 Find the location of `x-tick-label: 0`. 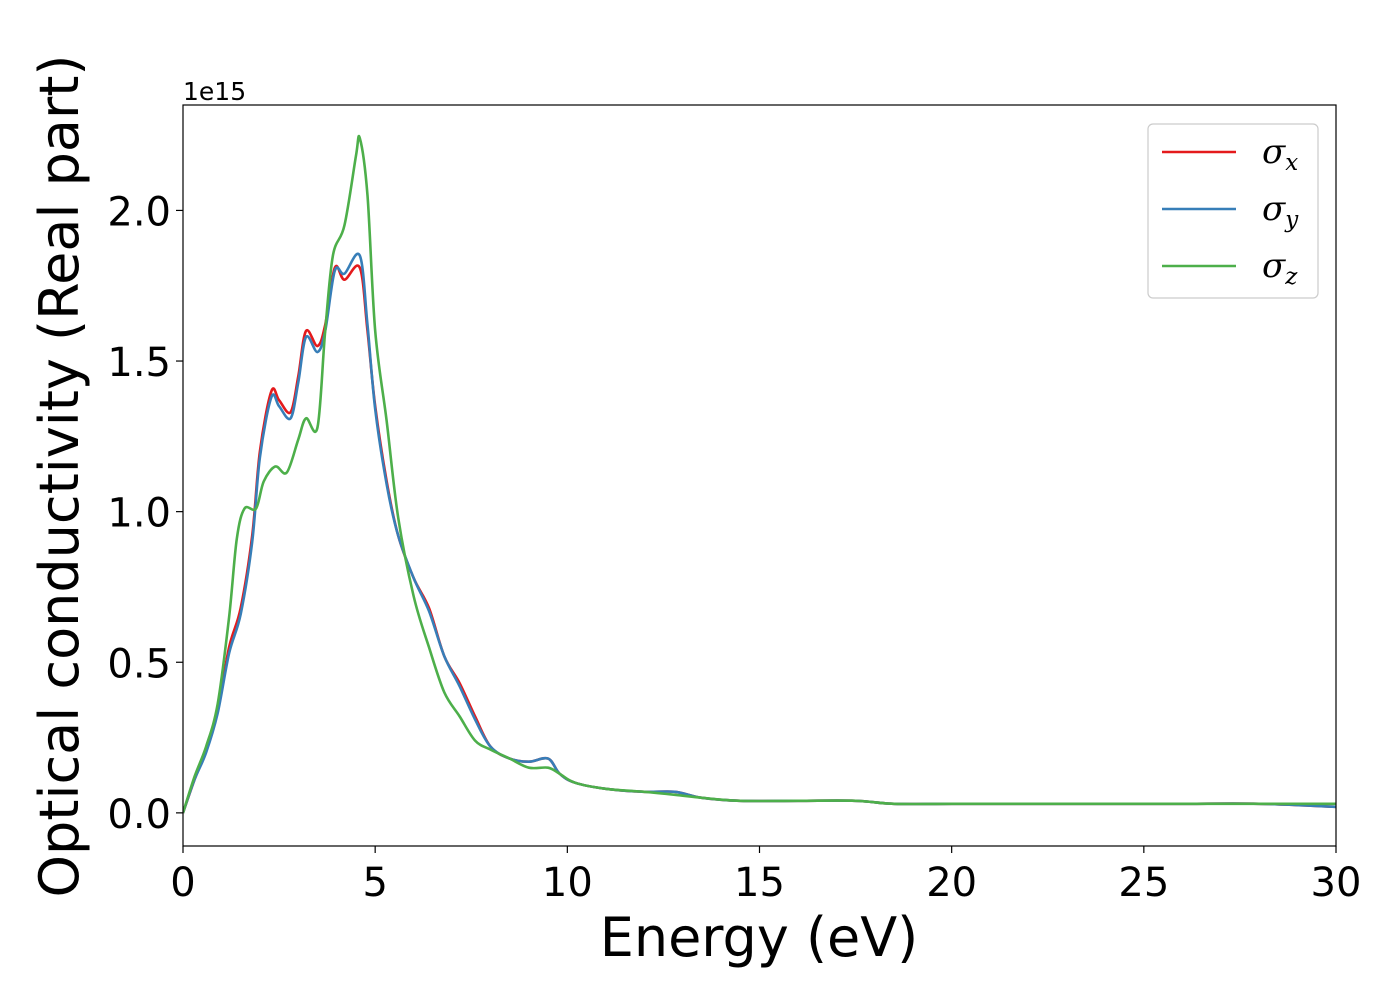

x-tick-label: 0 is located at coordinates (182, 883).